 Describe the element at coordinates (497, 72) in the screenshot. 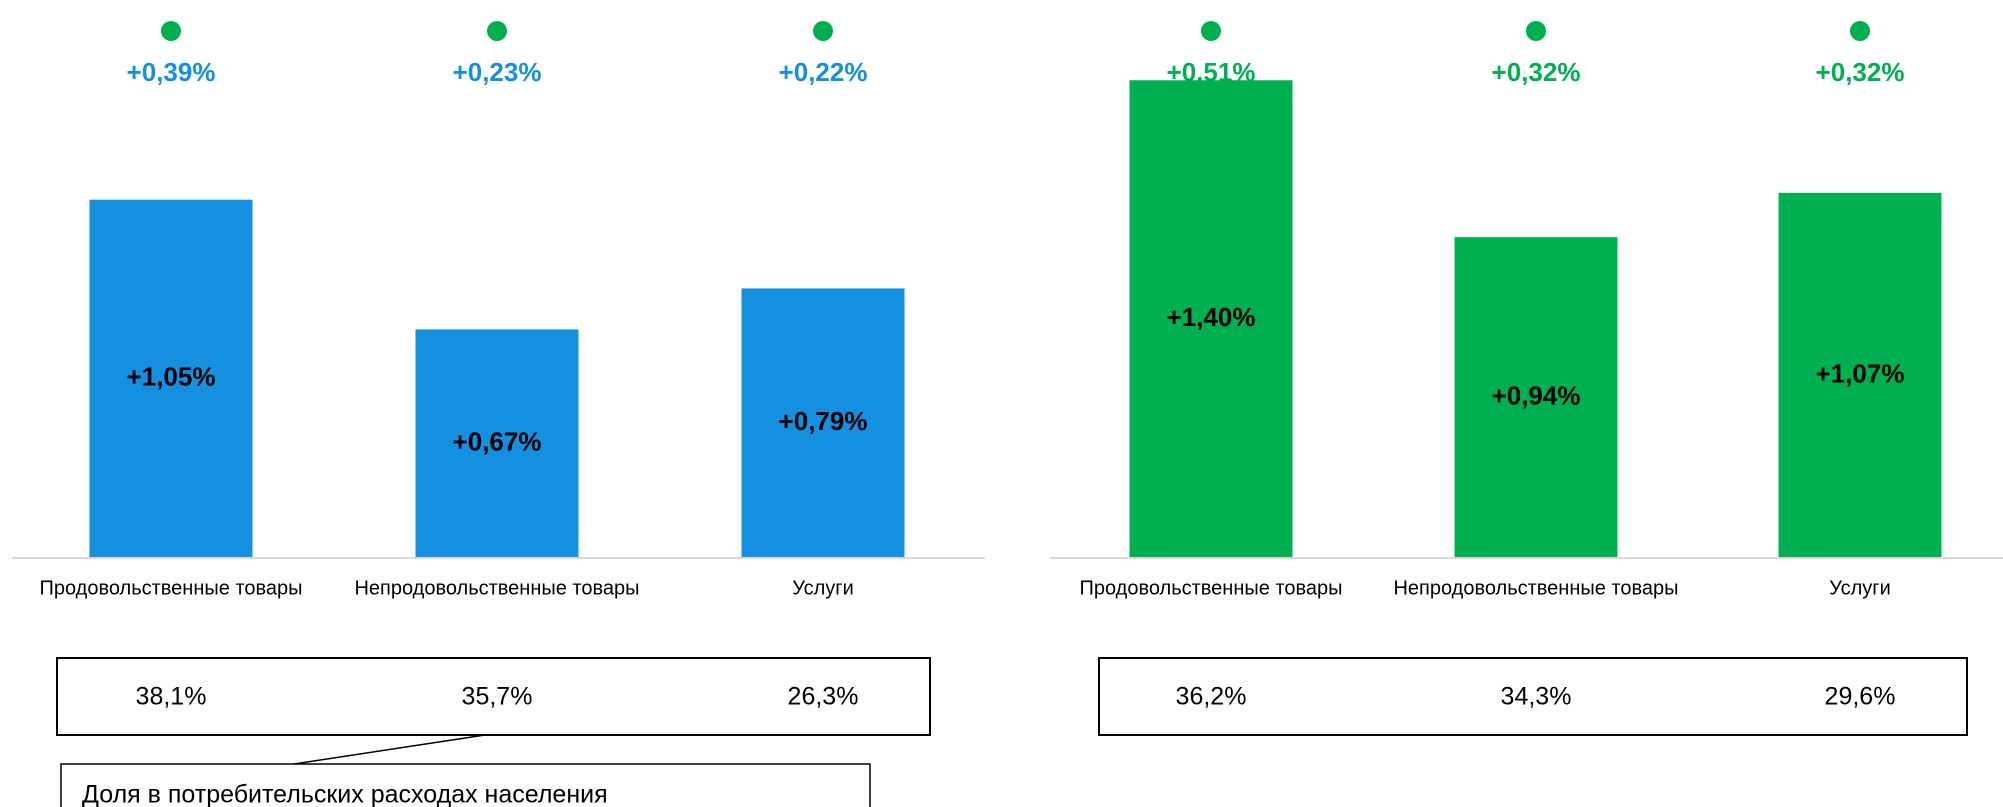

I see `top-label: +0,23%` at that location.